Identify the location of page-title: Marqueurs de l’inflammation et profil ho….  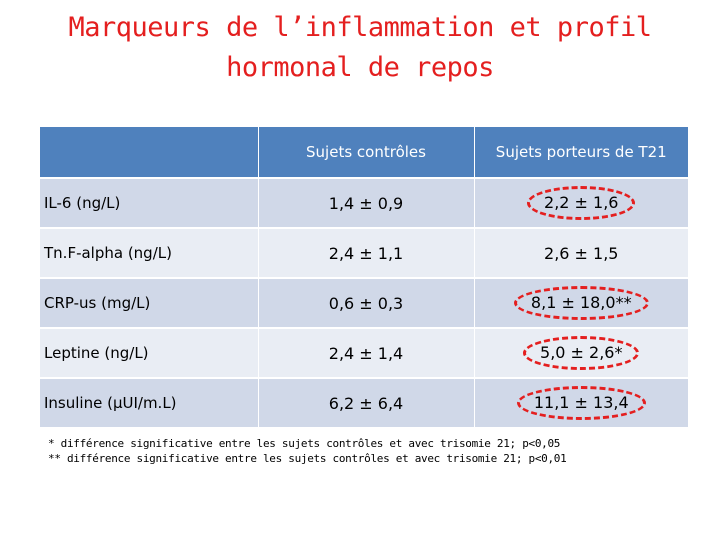
(360, 48).